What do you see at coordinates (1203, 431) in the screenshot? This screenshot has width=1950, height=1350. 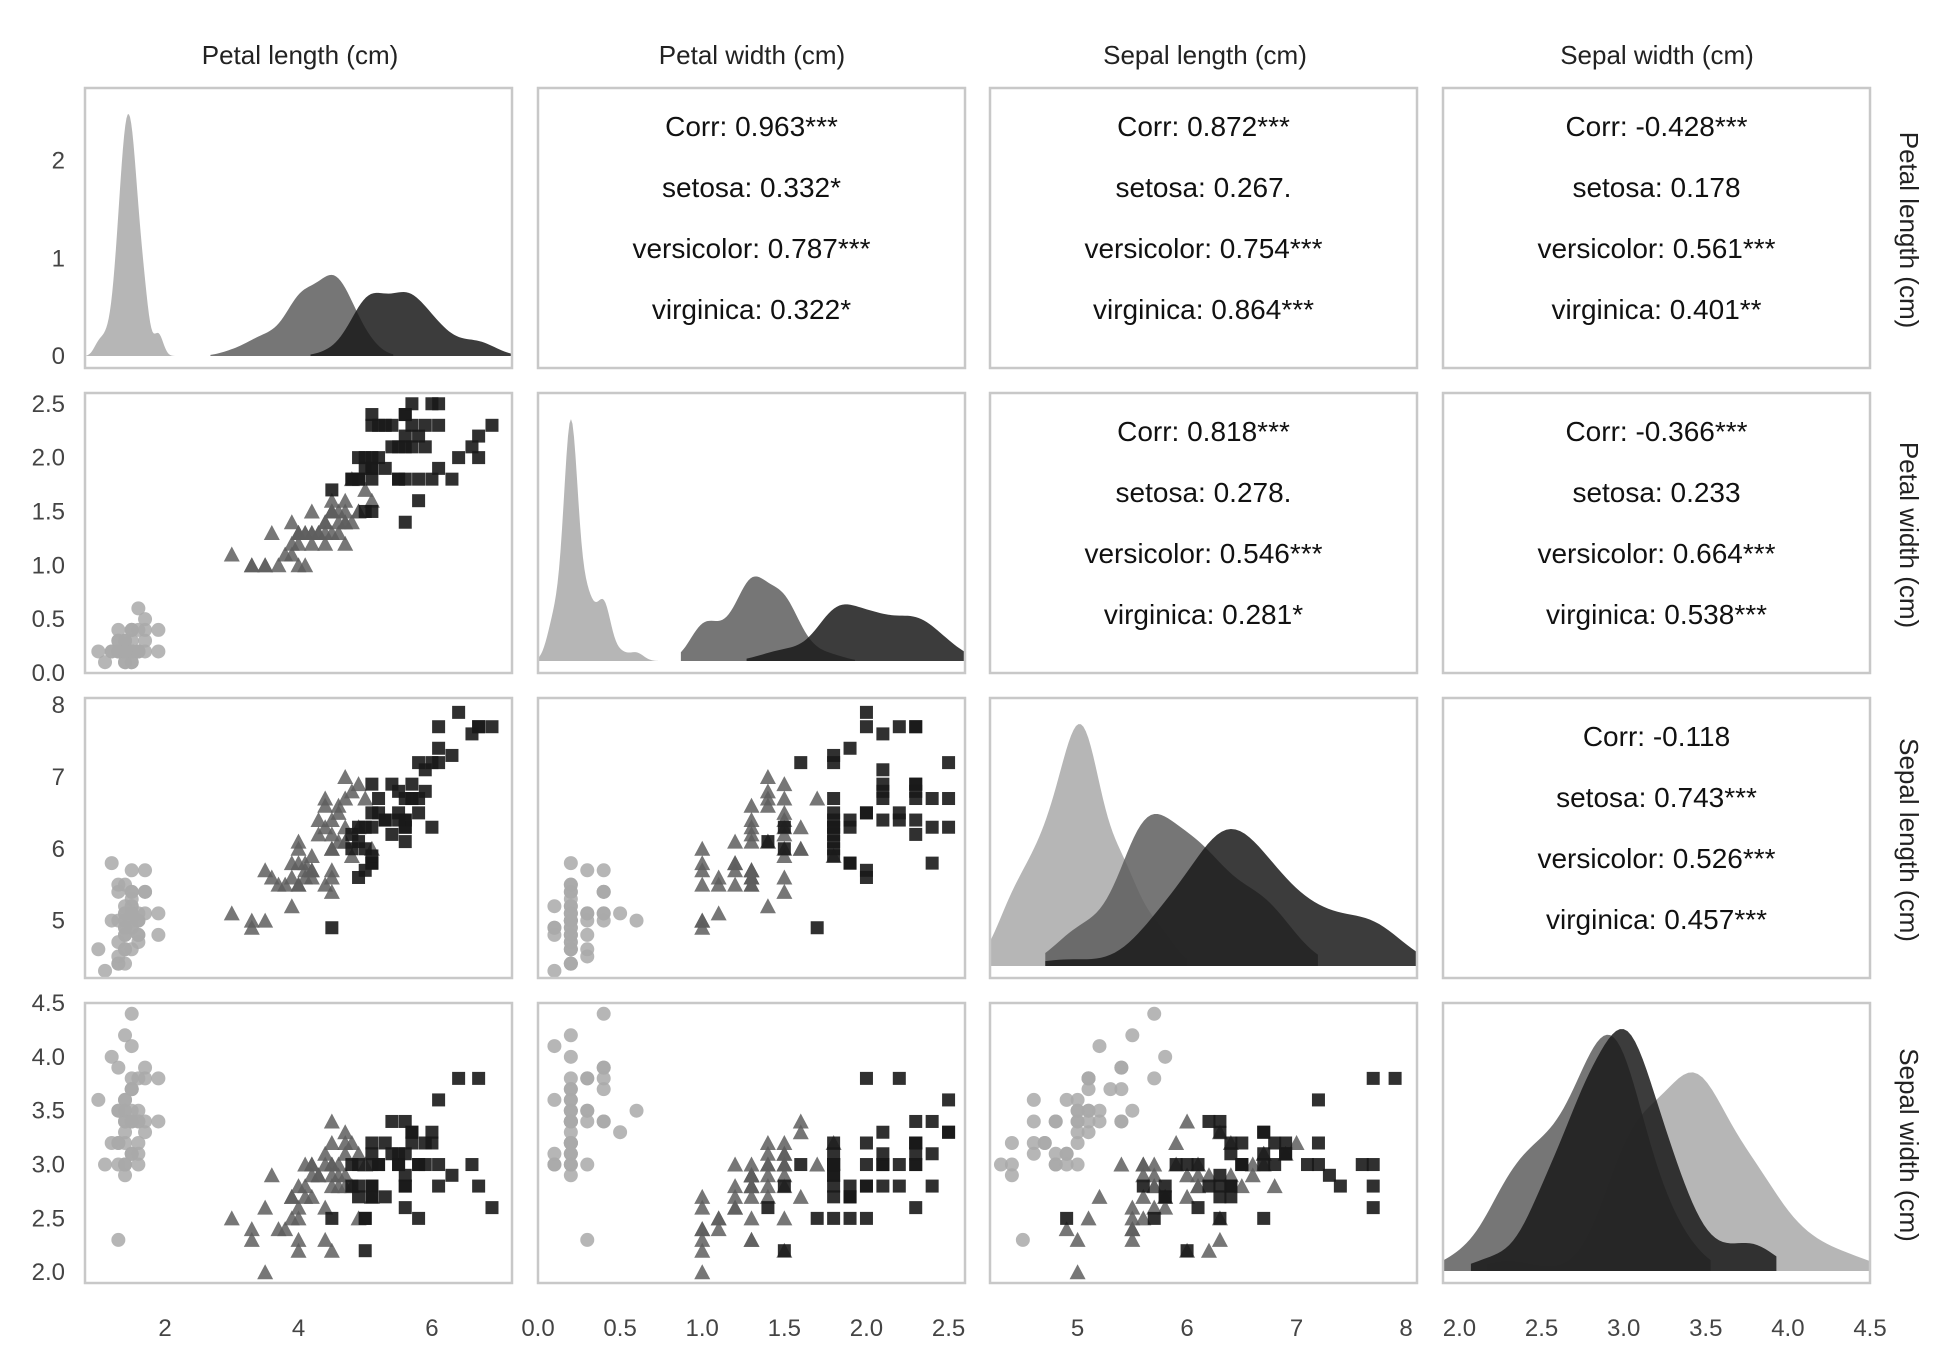 I see `corr-line-overall: Corr: 0.818***` at bounding box center [1203, 431].